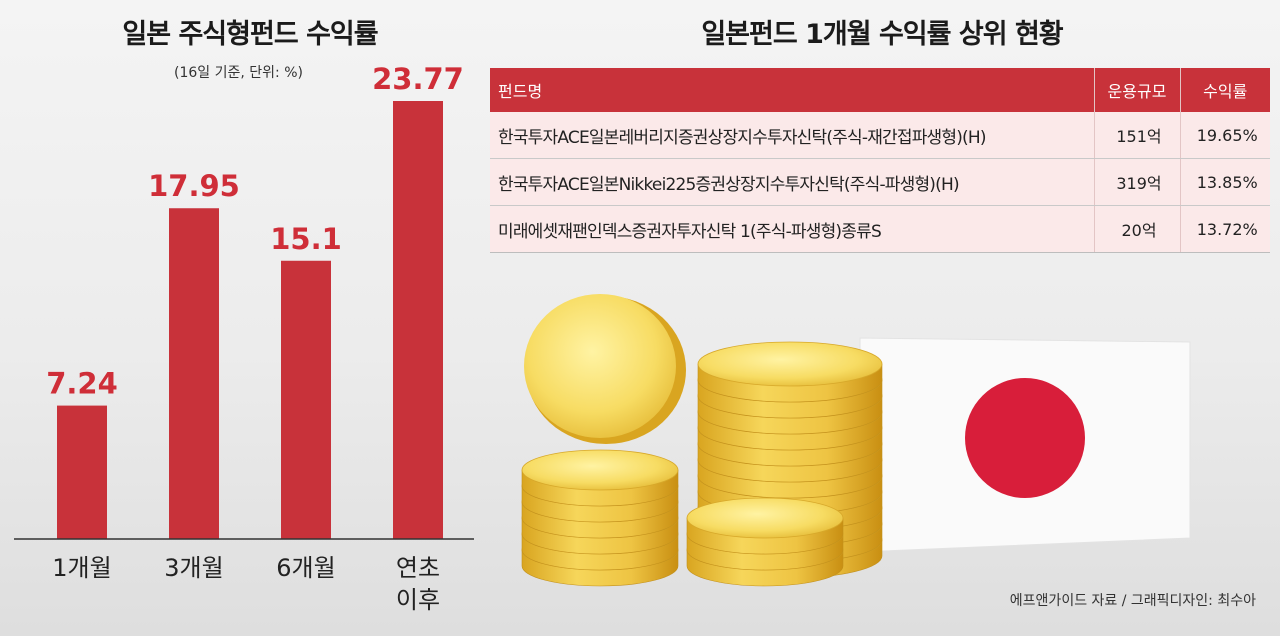 The image size is (1280, 636). Describe the element at coordinates (194, 186) in the screenshot. I see `bar-value-label: 17.95` at that location.